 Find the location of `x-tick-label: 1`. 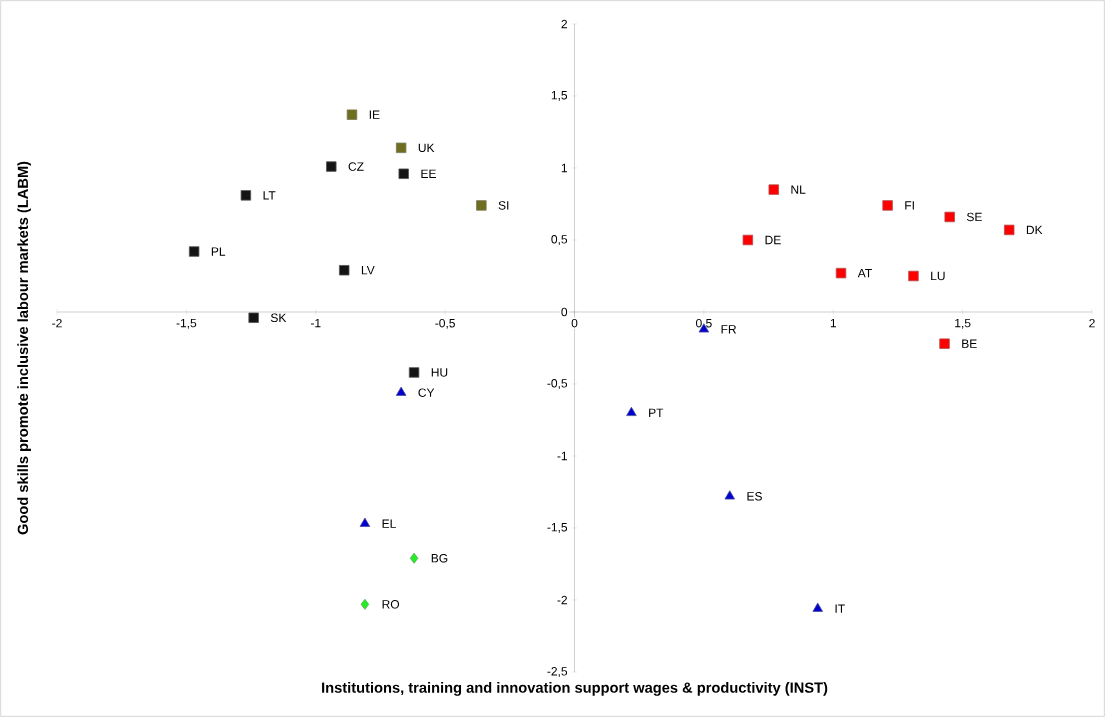

x-tick-label: 1 is located at coordinates (833, 323).